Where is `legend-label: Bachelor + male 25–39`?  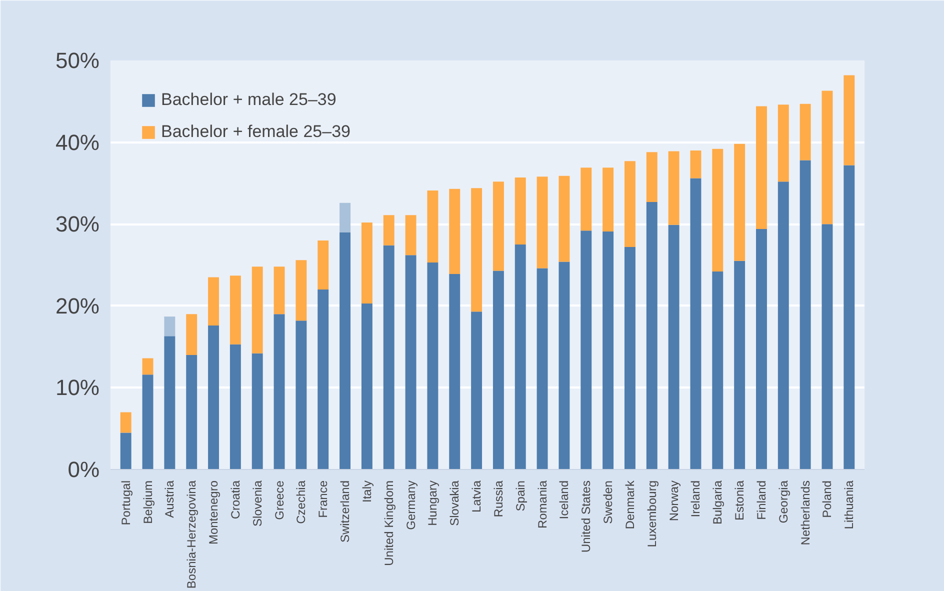
legend-label: Bachelor + male 25–39 is located at coordinates (248, 100).